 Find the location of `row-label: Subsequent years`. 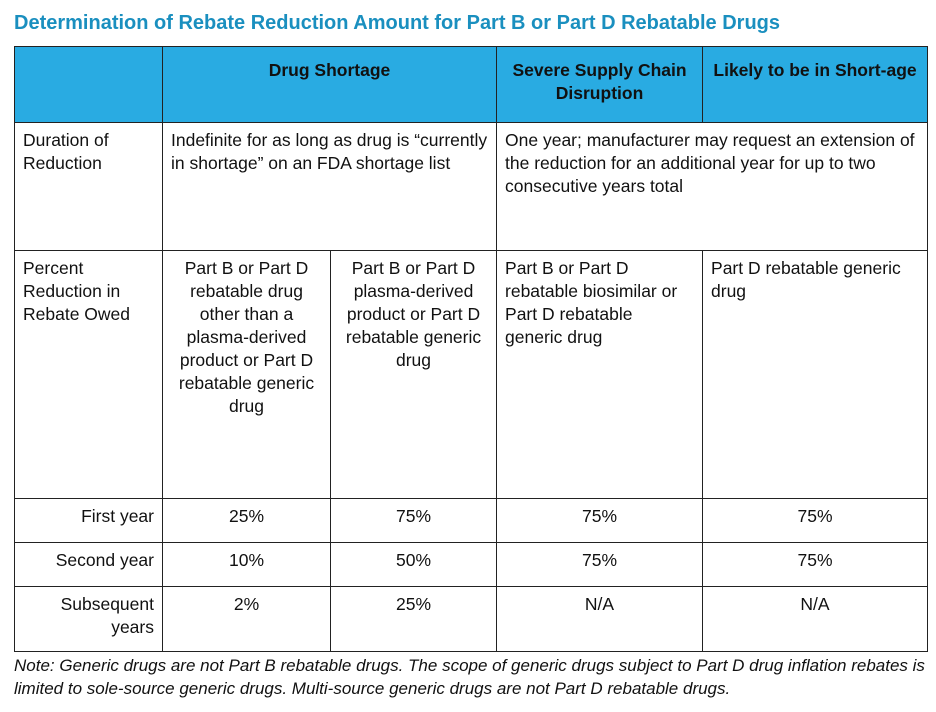

row-label: Subsequent years is located at coordinates (88, 619).